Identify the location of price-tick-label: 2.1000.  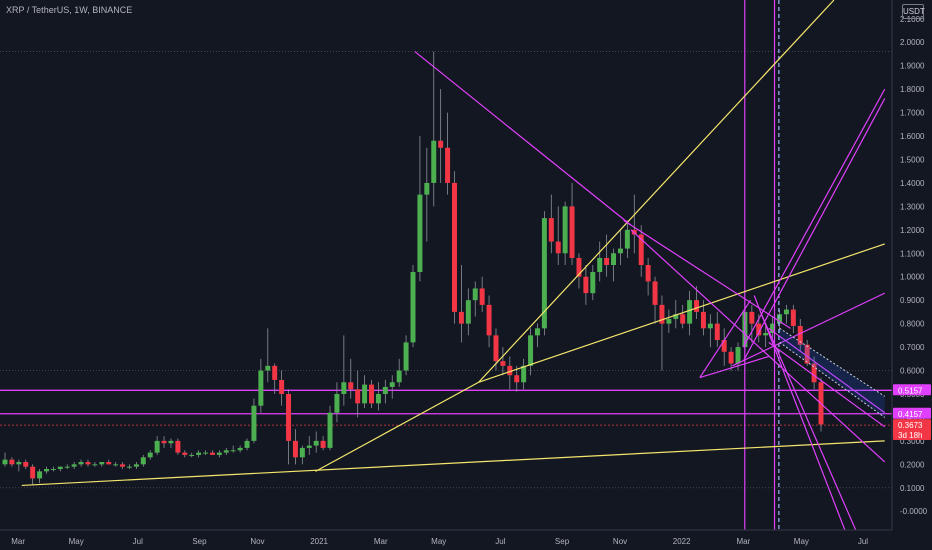
(912, 19).